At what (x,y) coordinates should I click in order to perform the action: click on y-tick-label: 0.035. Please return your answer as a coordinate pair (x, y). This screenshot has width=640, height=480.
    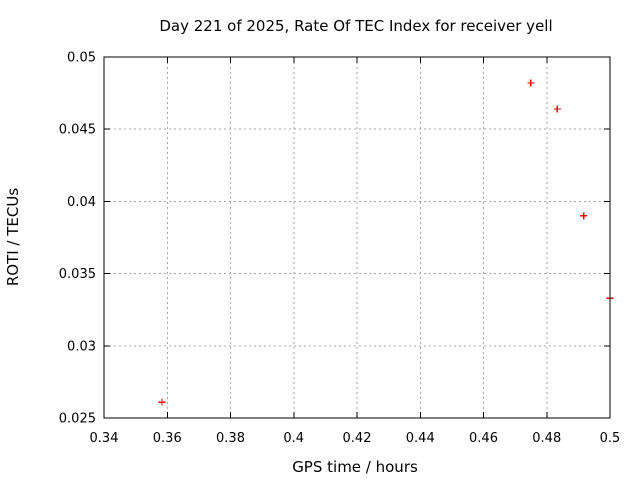
    Looking at the image, I should click on (77, 274).